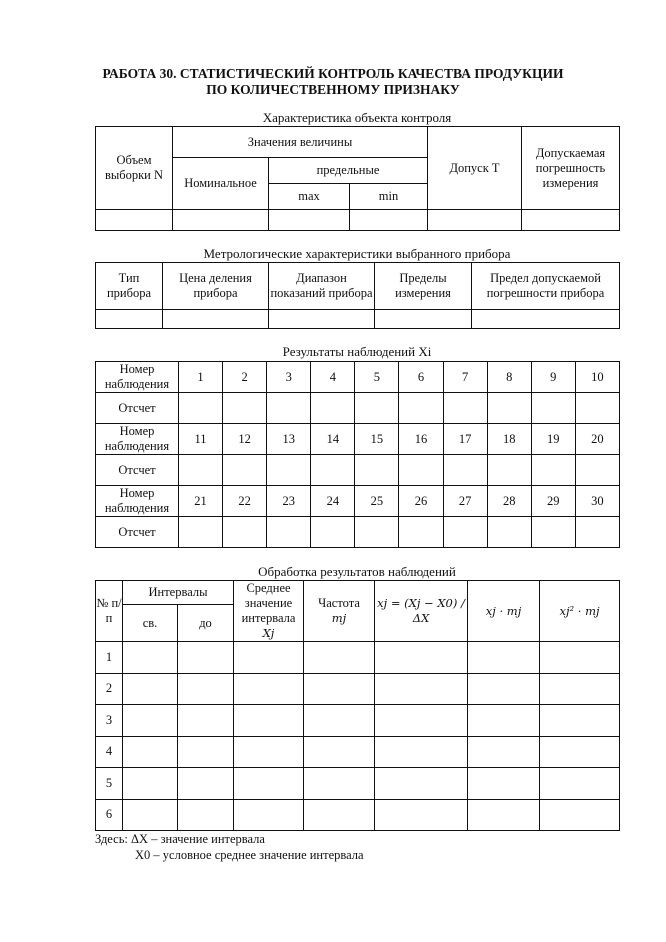 Image resolution: width=666 pixels, height=942 pixels. I want to click on observation-number: 16, so click(421, 439).